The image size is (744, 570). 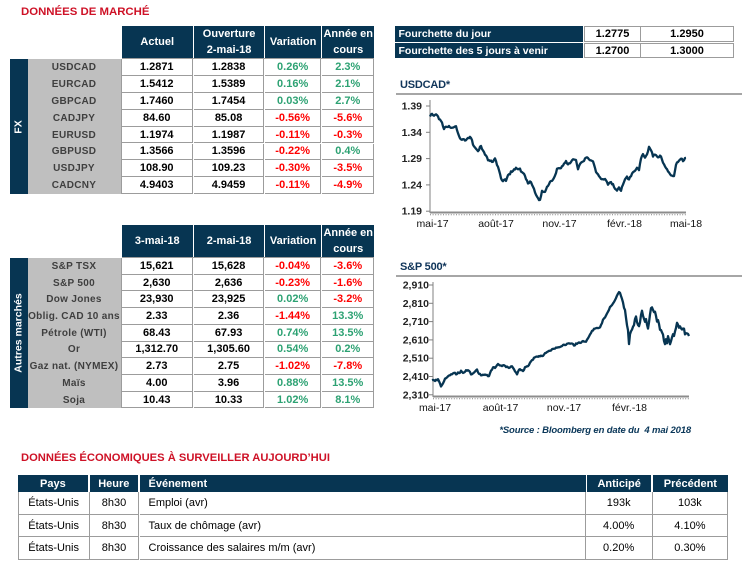 I want to click on svg-text: 2,410, so click(x=416, y=377).